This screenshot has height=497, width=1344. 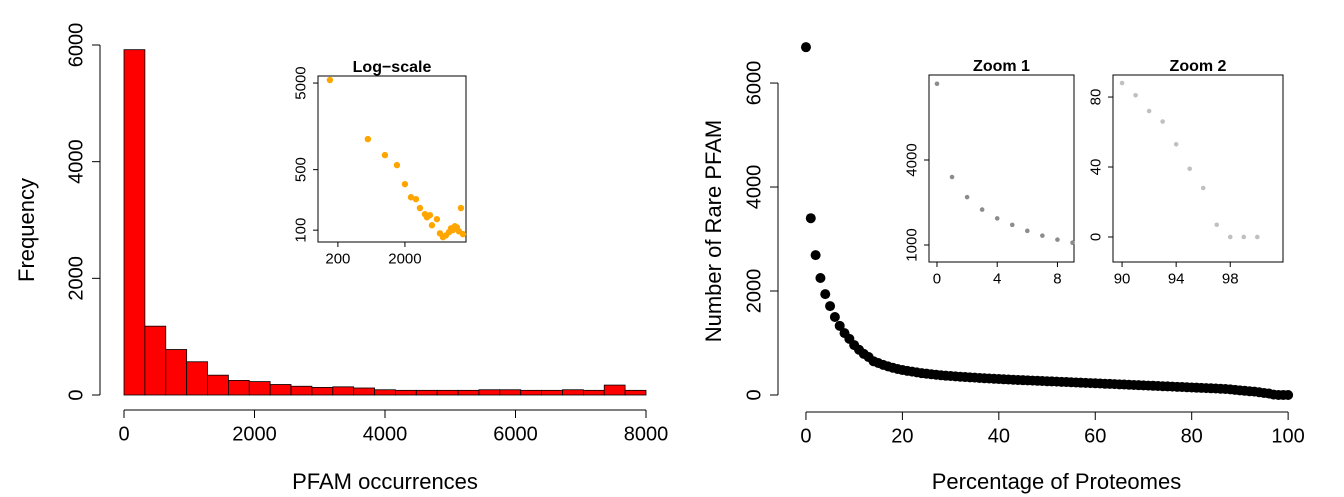 What do you see at coordinates (515, 434) in the screenshot?
I see `x-tick-label: 6000` at bounding box center [515, 434].